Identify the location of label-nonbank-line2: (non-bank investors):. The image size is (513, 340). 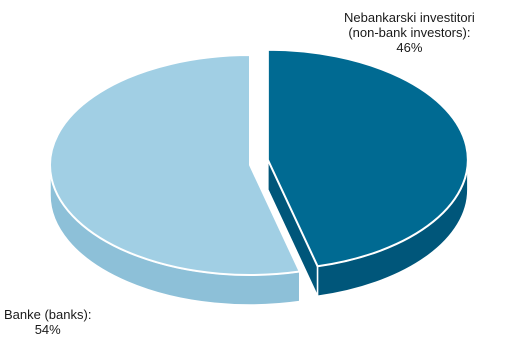
(409, 32).